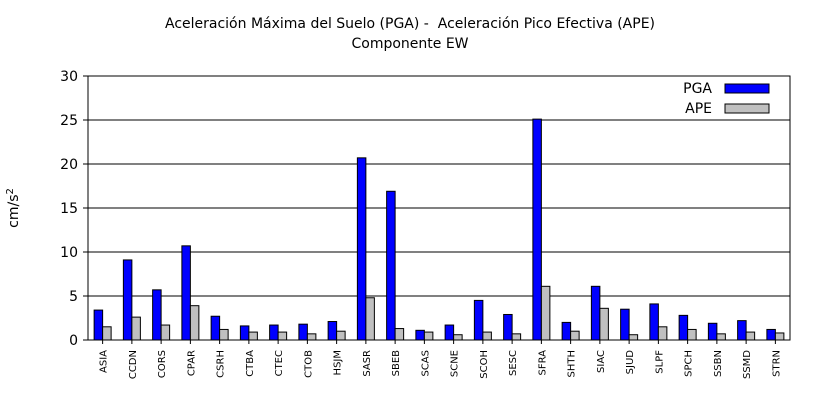 Image resolution: width=820 pixels, height=400 pixels. Describe the element at coordinates (191, 363) in the screenshot. I see `x-tick-label: CPAR` at that location.